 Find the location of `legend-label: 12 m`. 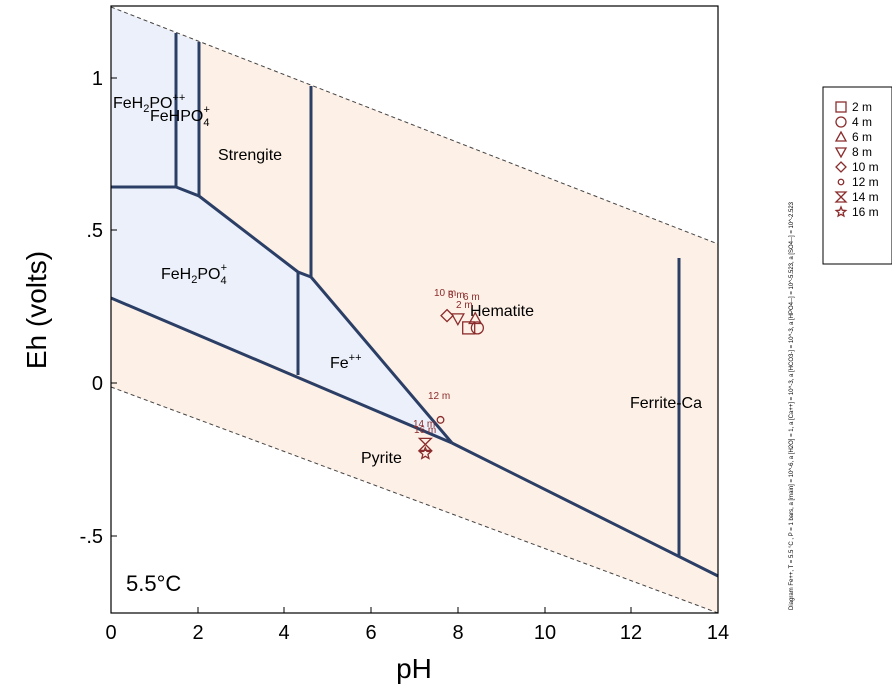

legend-label: 12 m is located at coordinates (865, 182).